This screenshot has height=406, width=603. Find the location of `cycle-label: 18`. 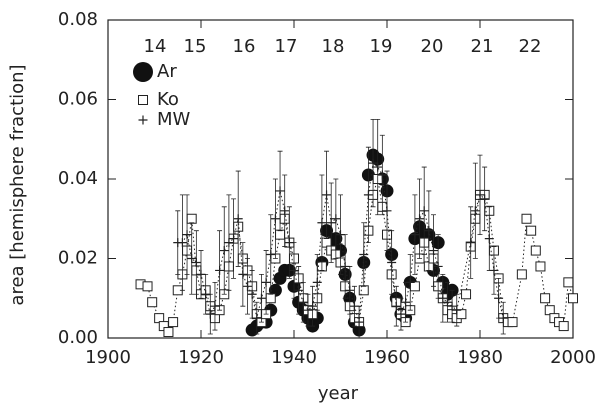

cycle-label: 18 is located at coordinates (333, 46).